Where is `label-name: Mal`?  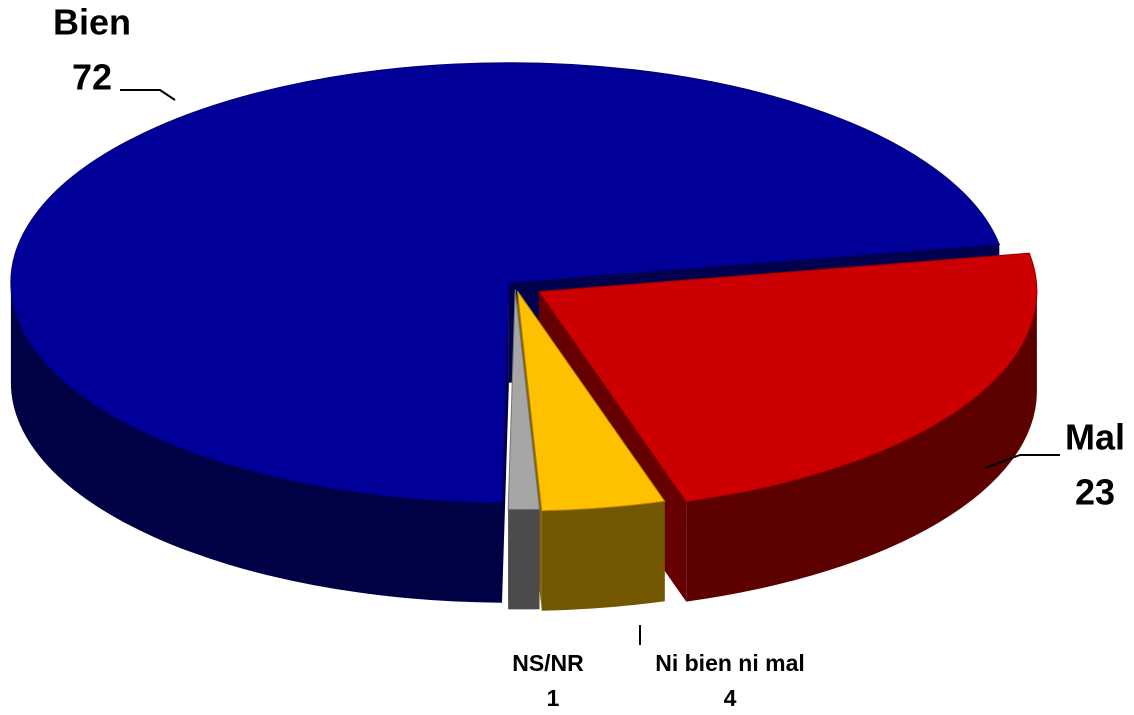 label-name: Mal is located at coordinates (1095, 437).